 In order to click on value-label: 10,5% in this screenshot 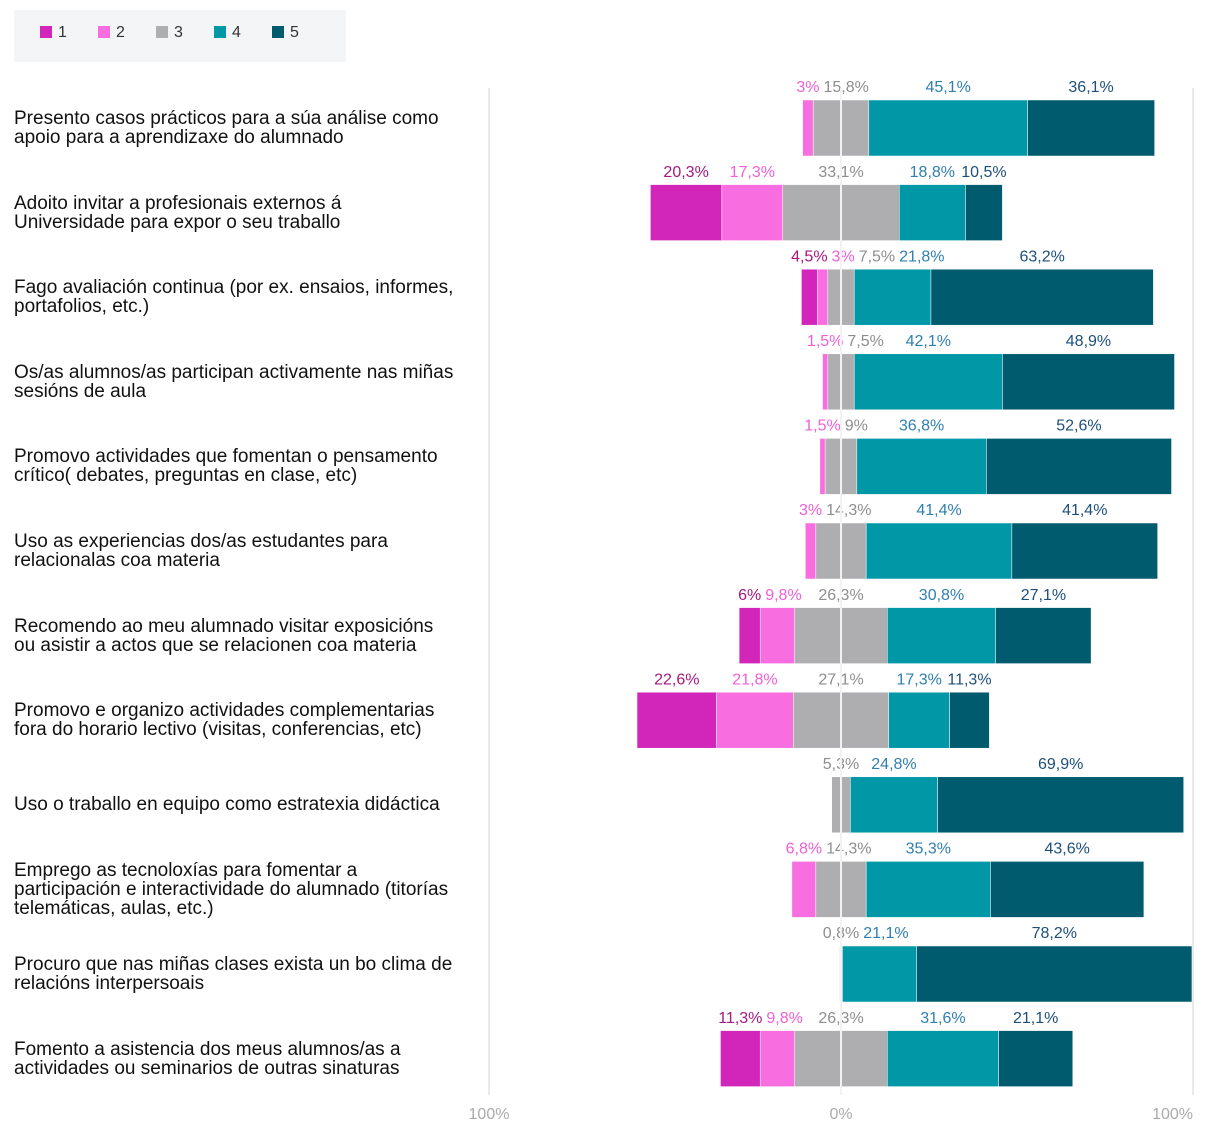, I will do `click(983, 172)`.